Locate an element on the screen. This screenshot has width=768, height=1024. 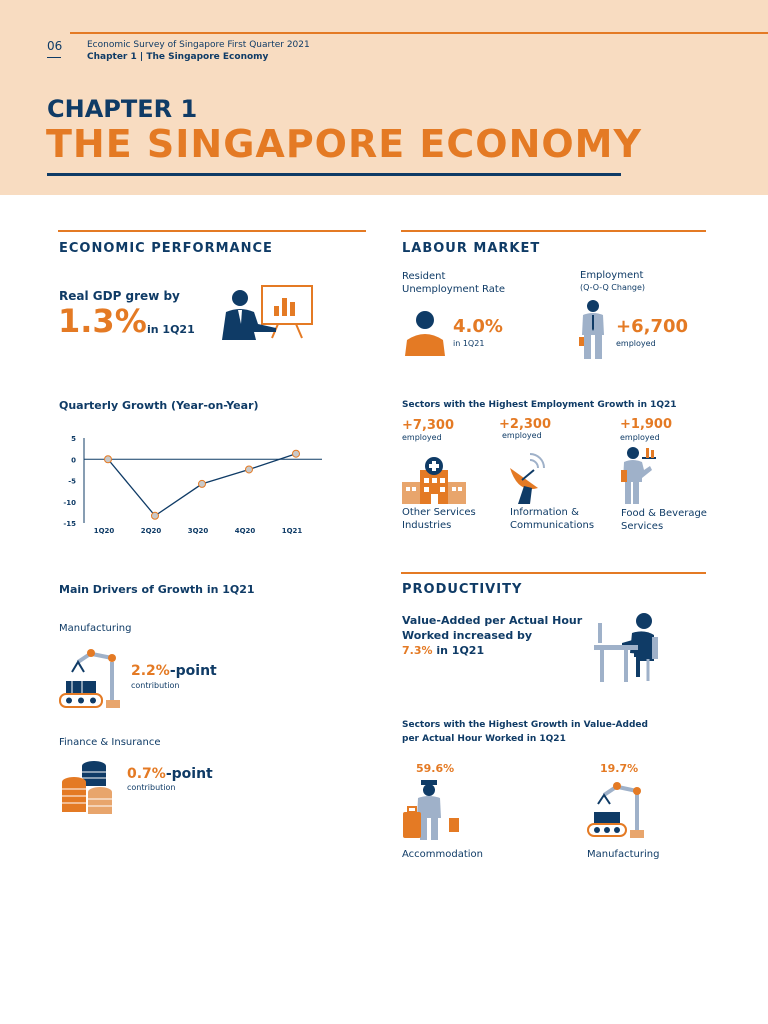
drivers-title: Main Drivers of Growth in 1Q21 is located at coordinates (157, 589).